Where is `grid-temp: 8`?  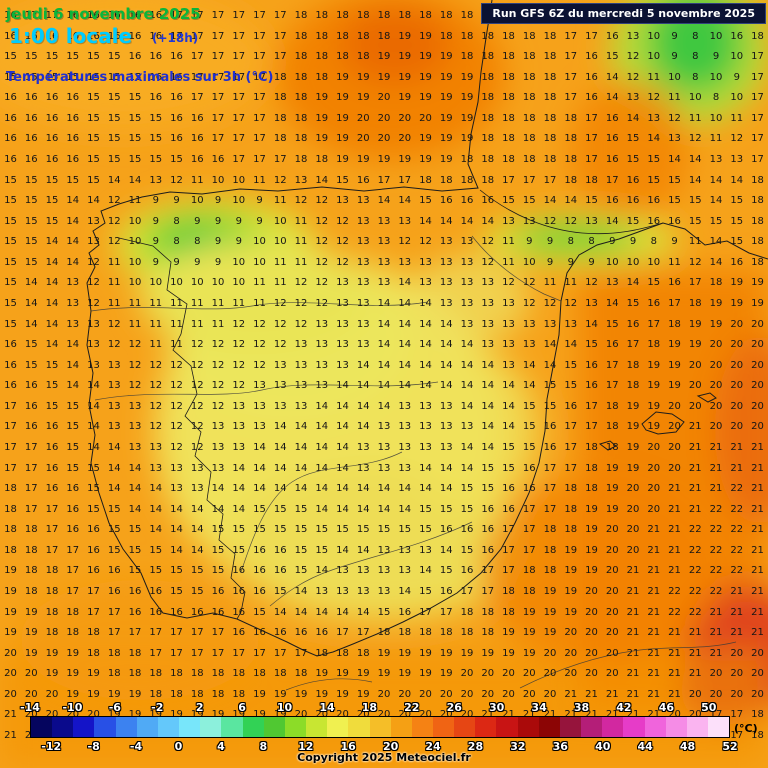 grid-temp: 8 is located at coordinates (570, 242).